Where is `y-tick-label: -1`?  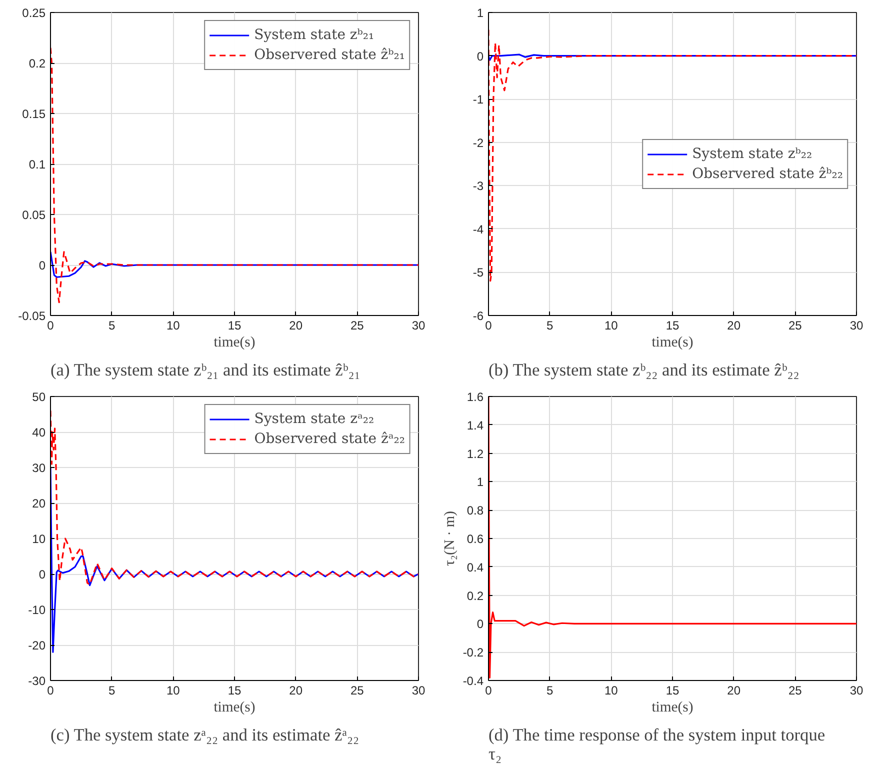 y-tick-label: -1 is located at coordinates (478, 99).